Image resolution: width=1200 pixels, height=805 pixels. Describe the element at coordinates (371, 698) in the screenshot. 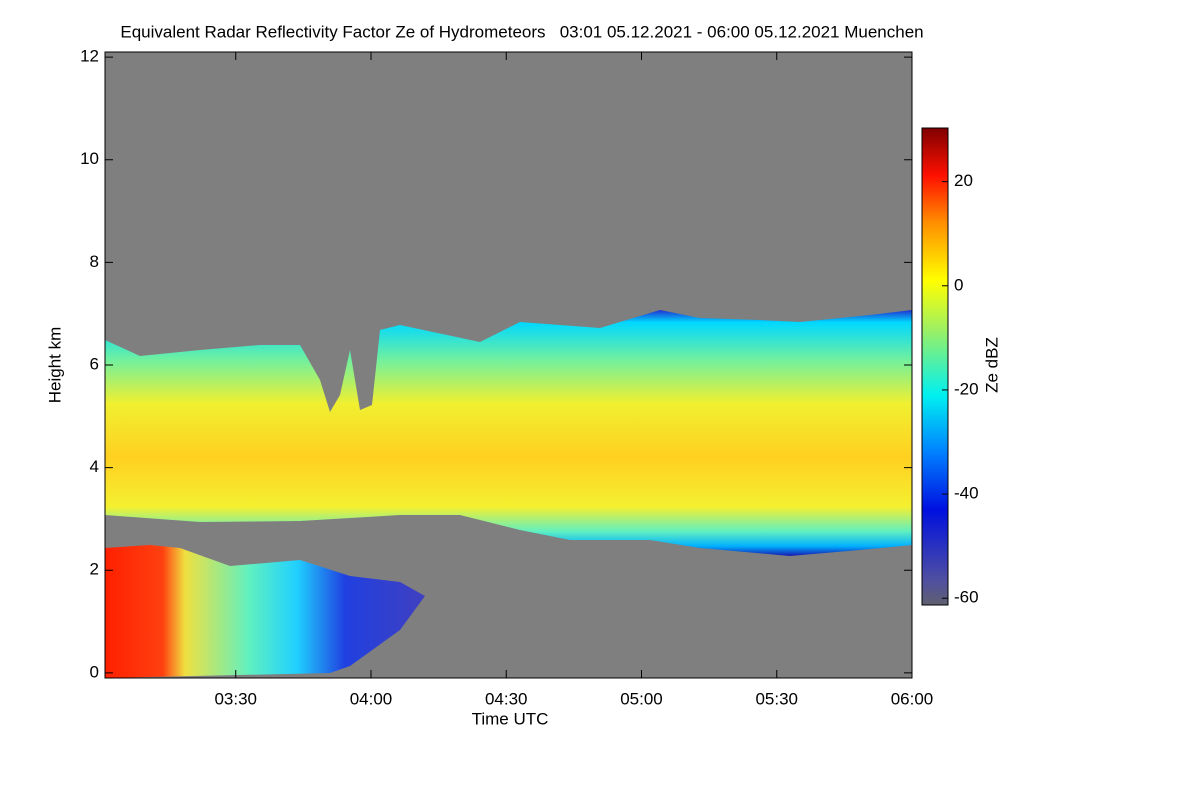

I see `x-tick-label: 04:00` at that location.